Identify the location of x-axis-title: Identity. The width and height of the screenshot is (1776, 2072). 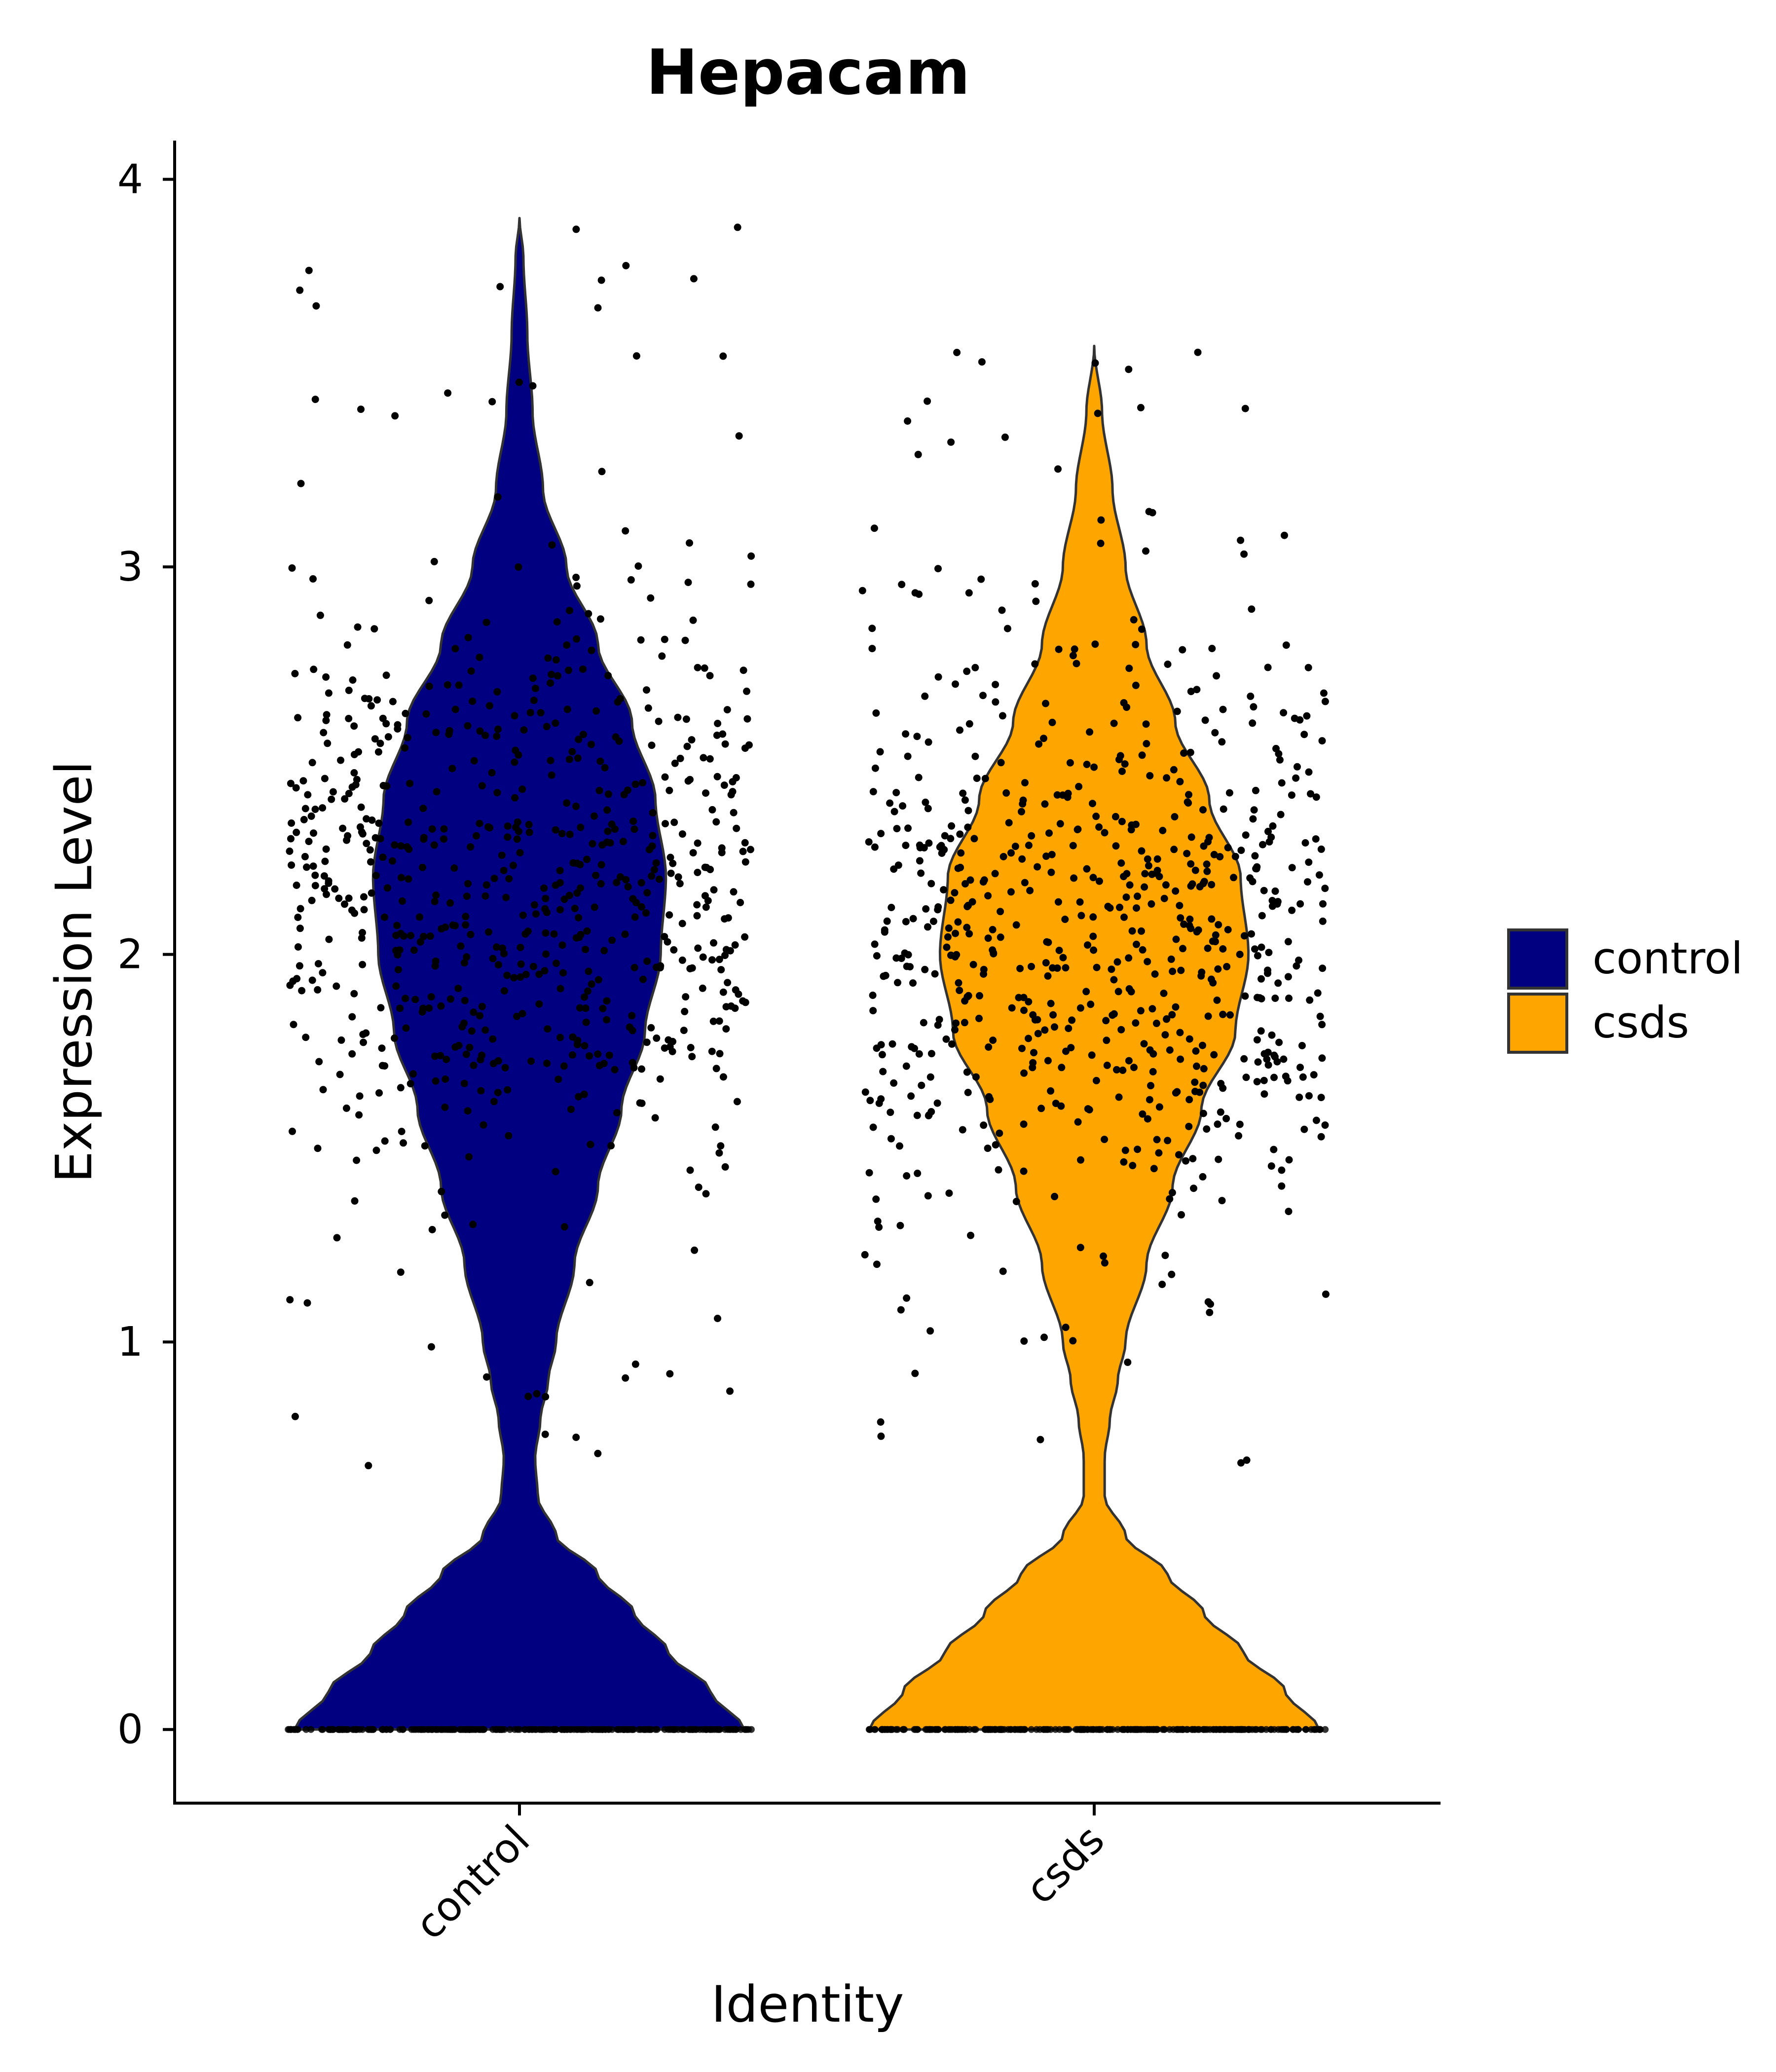
(807, 2005).